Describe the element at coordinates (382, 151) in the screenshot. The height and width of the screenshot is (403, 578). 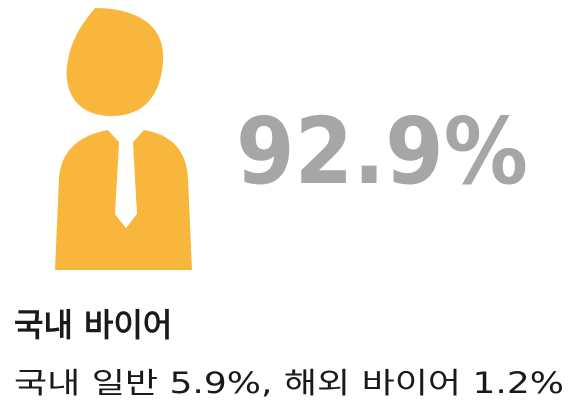
I see `headline: 92.9%` at that location.